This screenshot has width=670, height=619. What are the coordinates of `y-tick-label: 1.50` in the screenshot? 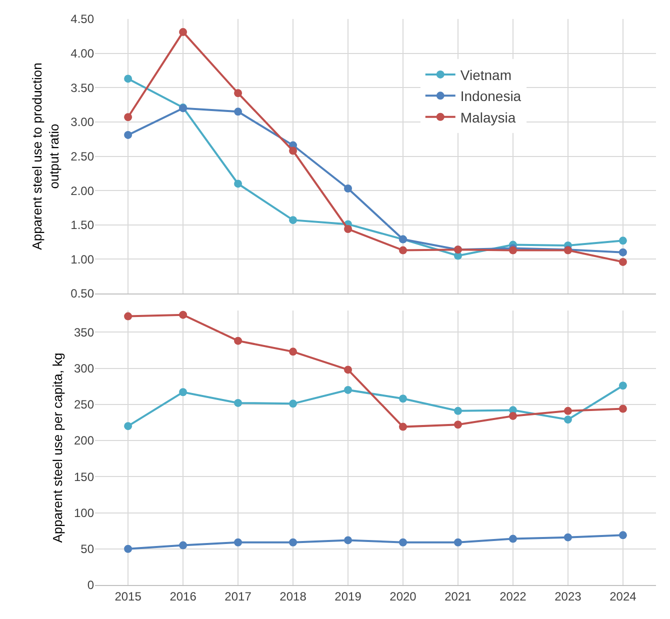 It's located at (82, 225).